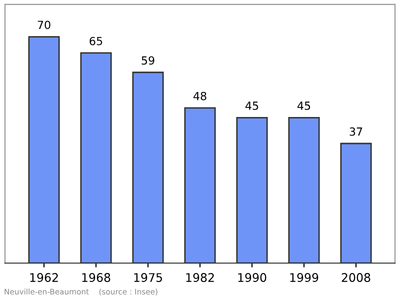 The image size is (400, 299). I want to click on data-label: 48, so click(199, 96).